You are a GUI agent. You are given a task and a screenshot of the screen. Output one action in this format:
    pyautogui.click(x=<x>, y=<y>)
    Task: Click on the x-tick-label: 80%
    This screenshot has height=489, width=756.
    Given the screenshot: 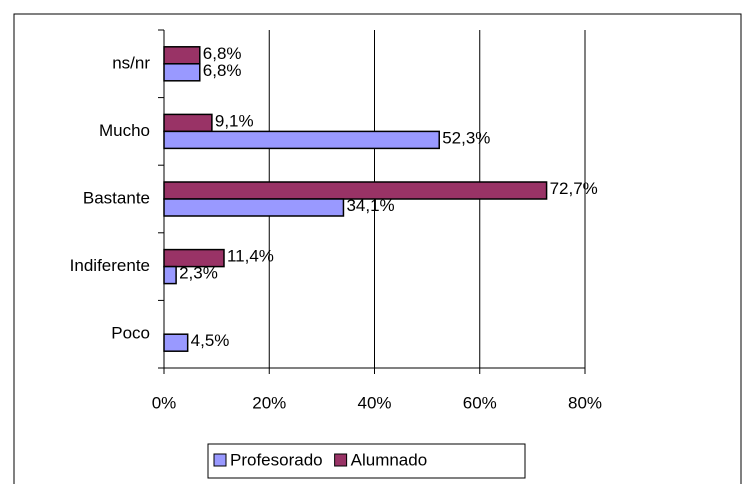 What is the action you would take?
    pyautogui.click(x=585, y=402)
    